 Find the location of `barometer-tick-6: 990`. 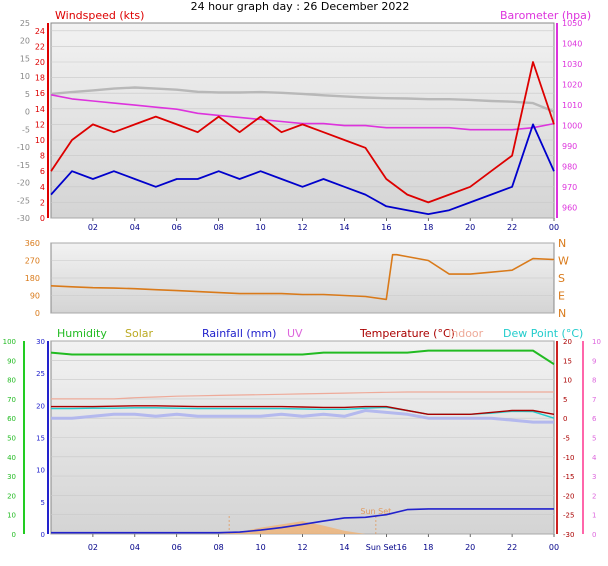

barometer-tick-6: 990 is located at coordinates (569, 146).